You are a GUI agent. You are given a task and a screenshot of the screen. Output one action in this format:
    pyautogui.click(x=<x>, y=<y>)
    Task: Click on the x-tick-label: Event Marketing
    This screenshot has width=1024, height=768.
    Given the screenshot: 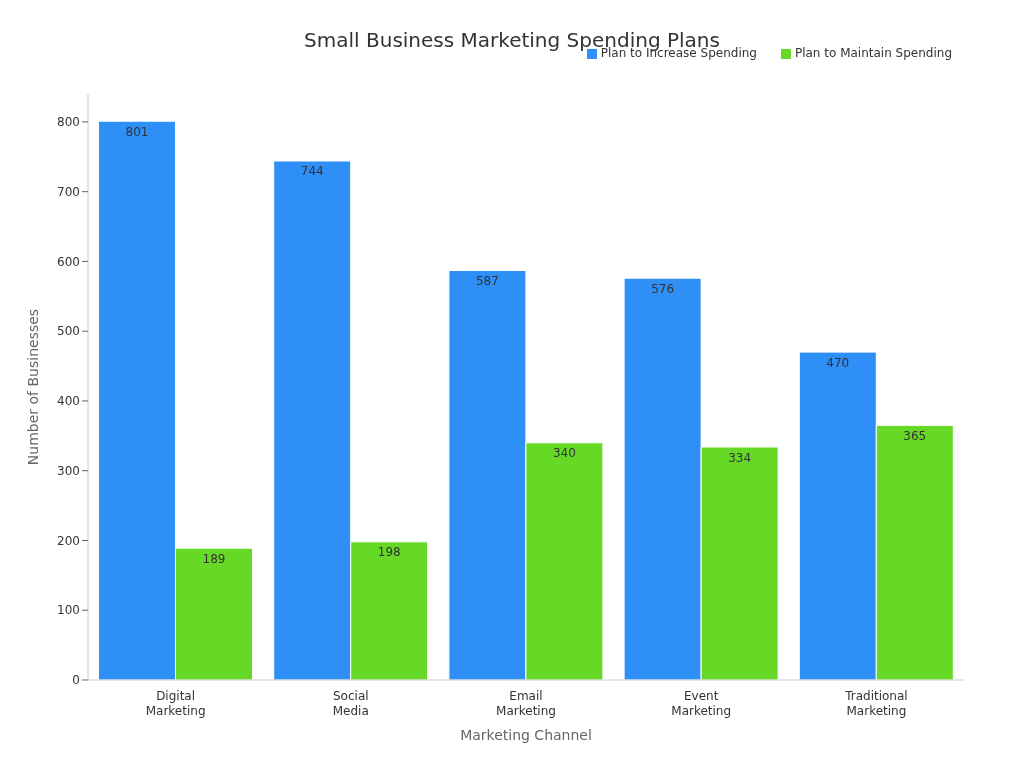 What is the action you would take?
    pyautogui.click(x=701, y=703)
    